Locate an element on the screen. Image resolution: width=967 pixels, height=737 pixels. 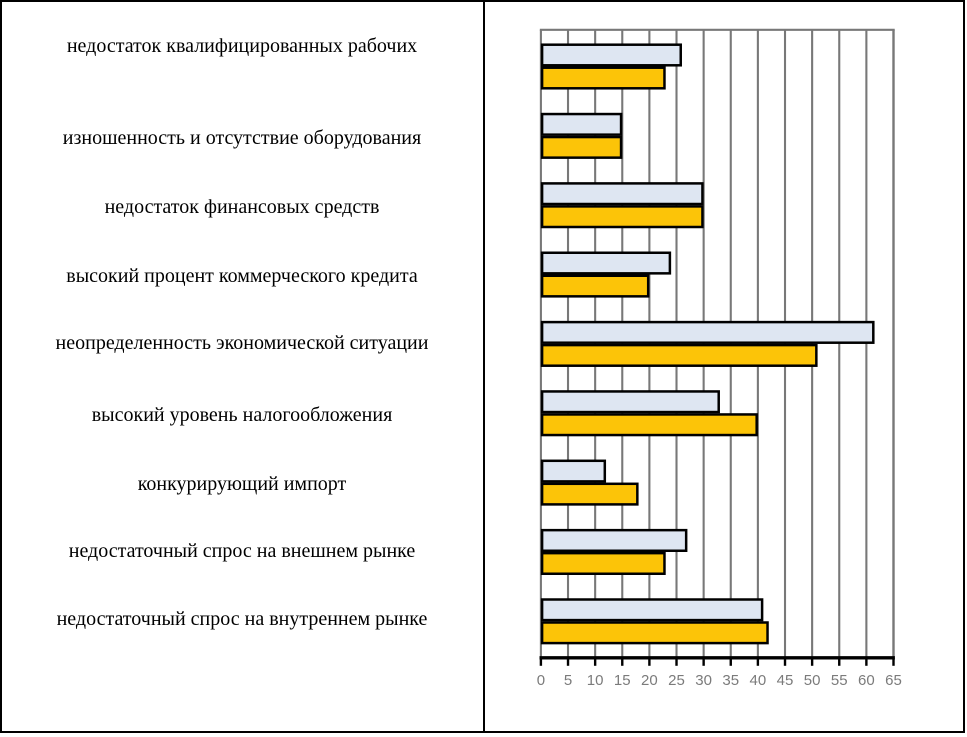
svg-text: 0 is located at coordinates (541, 680).